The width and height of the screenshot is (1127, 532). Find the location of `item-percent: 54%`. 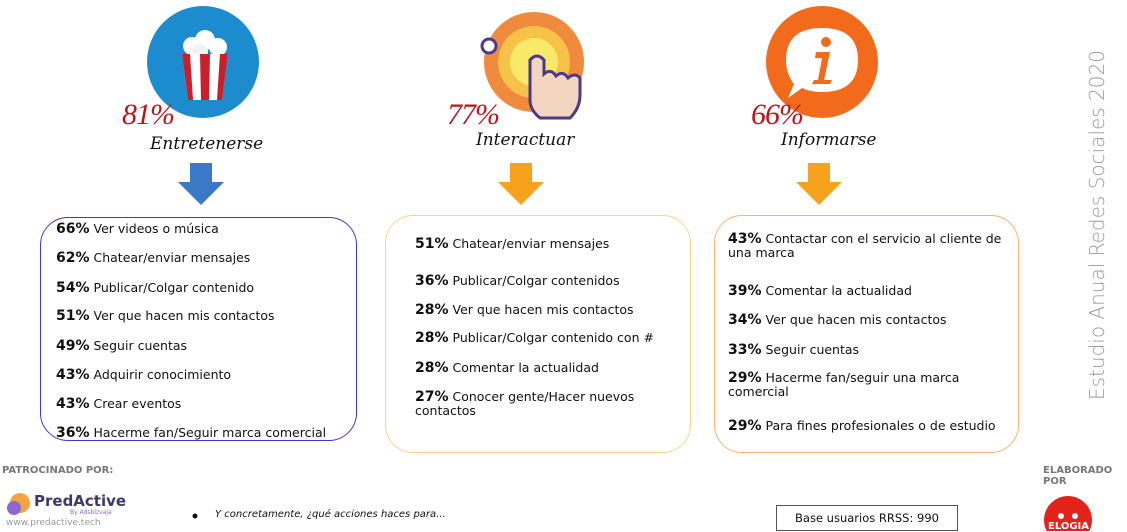

item-percent: 54% is located at coordinates (73, 288).